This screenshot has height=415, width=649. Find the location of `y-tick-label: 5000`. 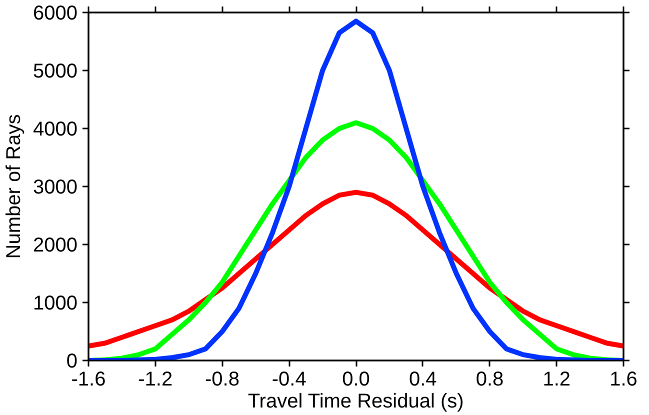

y-tick-label: 5000 is located at coordinates (55, 71).